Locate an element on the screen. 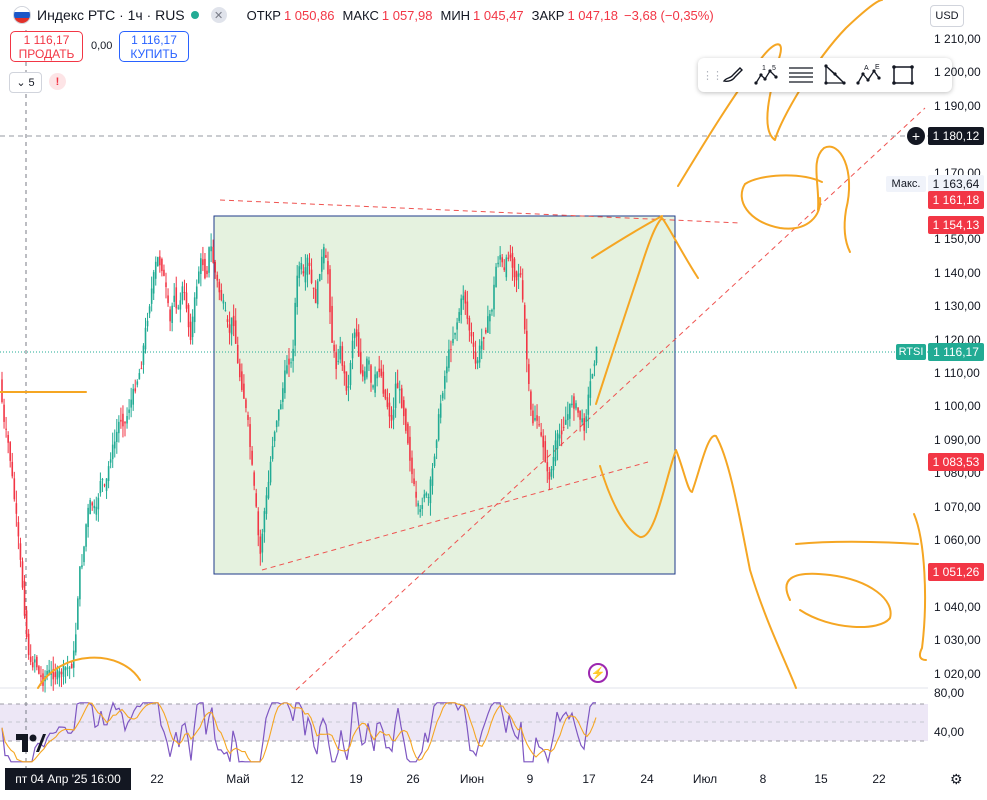 This screenshot has width=987, height=800. flash-icon: ⚡ is located at coordinates (598, 673).